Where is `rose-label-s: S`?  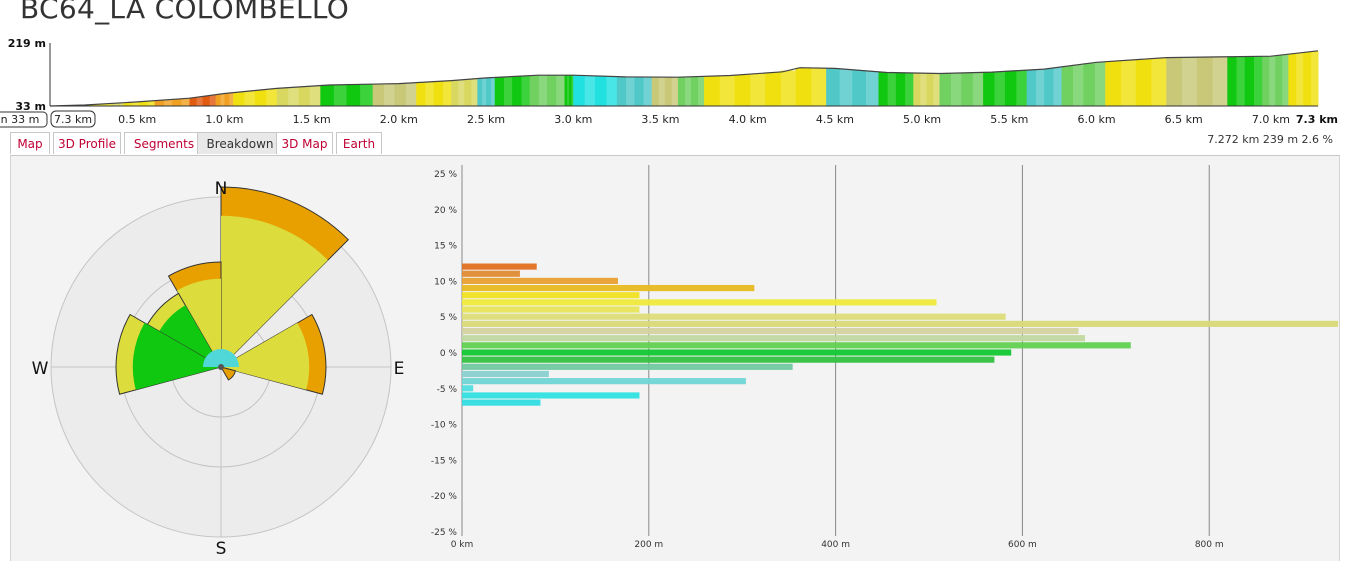 rose-label-s: S is located at coordinates (221, 549).